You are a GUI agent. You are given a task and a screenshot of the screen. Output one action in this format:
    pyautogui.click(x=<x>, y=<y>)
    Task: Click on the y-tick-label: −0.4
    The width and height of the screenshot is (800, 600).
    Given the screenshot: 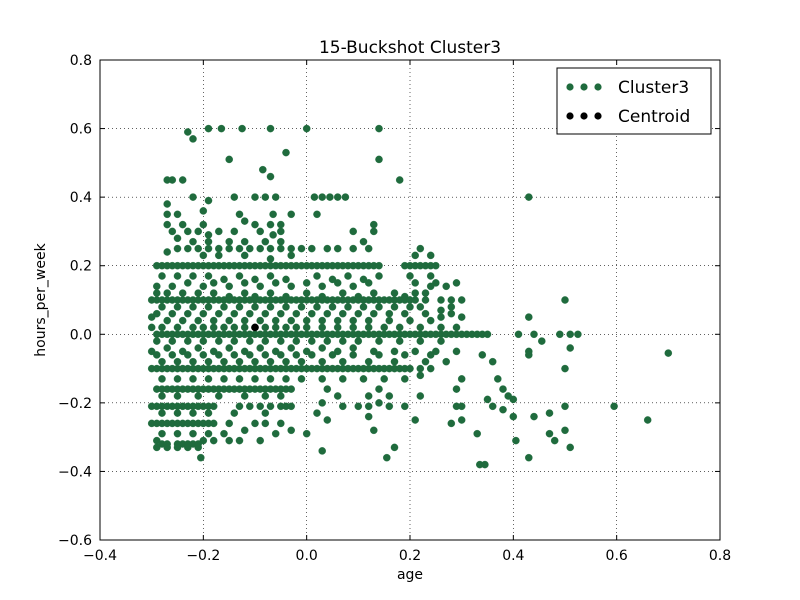 What is the action you would take?
    pyautogui.click(x=75, y=472)
    